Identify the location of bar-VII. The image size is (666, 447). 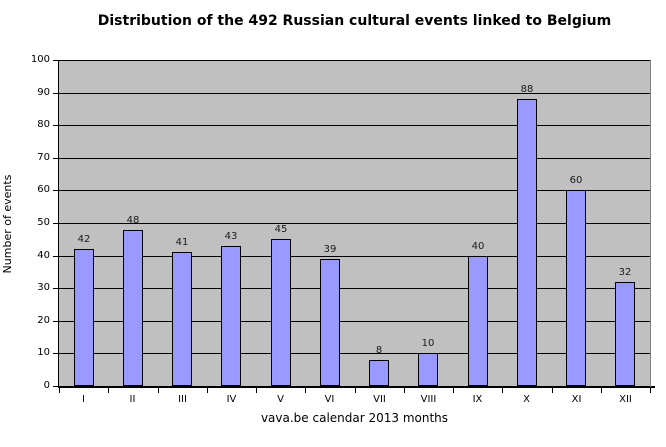
(379, 373).